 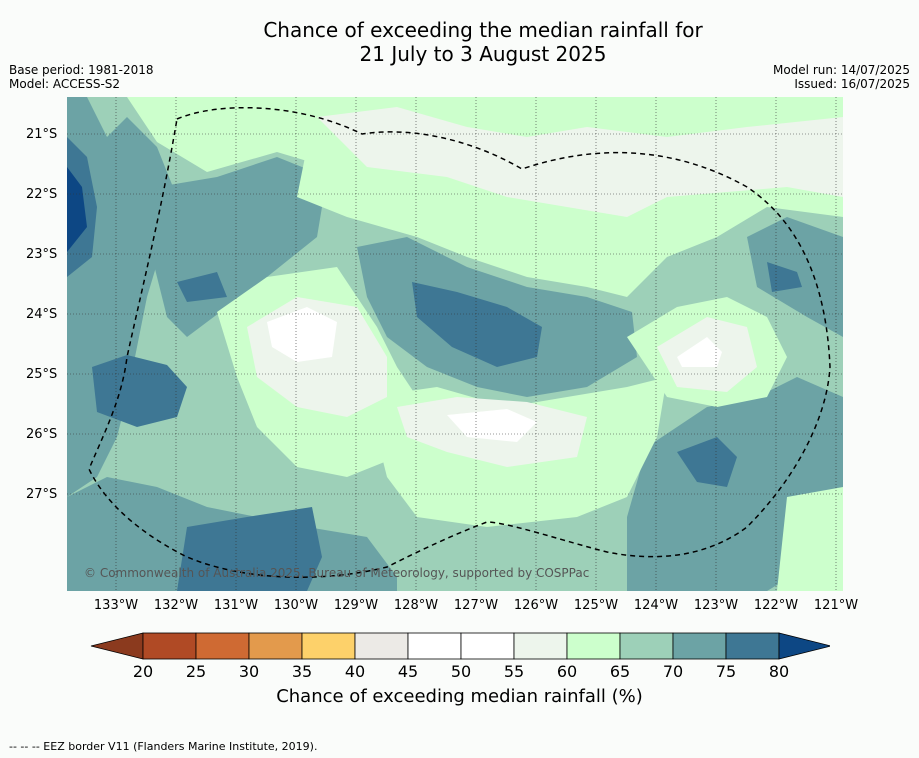 What do you see at coordinates (459, 696) in the screenshot?
I see `colorbar-label: Chance of exceeding median rainfall (%)` at bounding box center [459, 696].